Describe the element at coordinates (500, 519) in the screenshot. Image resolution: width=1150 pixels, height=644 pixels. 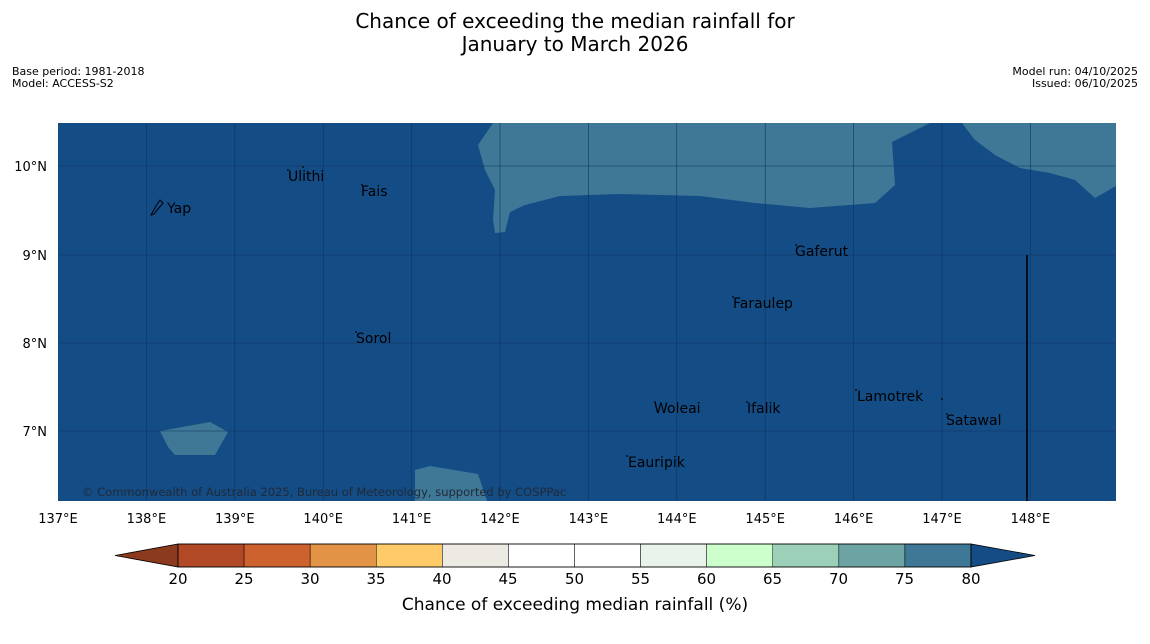
I see `lon-tick: 142°E` at that location.